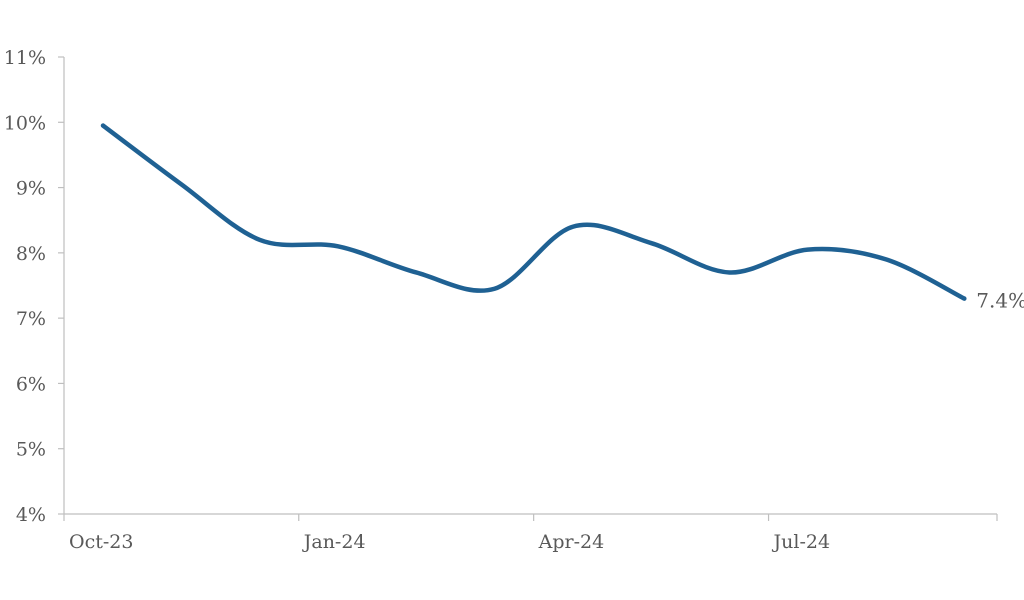 Image resolution: width=1024 pixels, height=600 pixels. Describe the element at coordinates (31, 254) in the screenshot. I see `y-tick-label: 8%` at that location.